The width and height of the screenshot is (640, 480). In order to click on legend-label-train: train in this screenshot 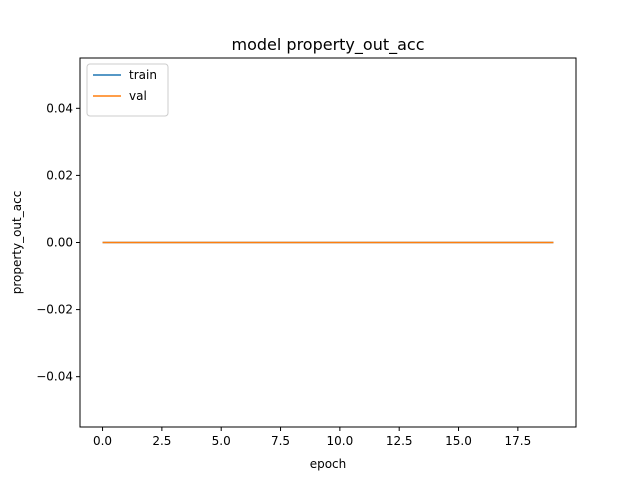, I will do `click(143, 75)`.